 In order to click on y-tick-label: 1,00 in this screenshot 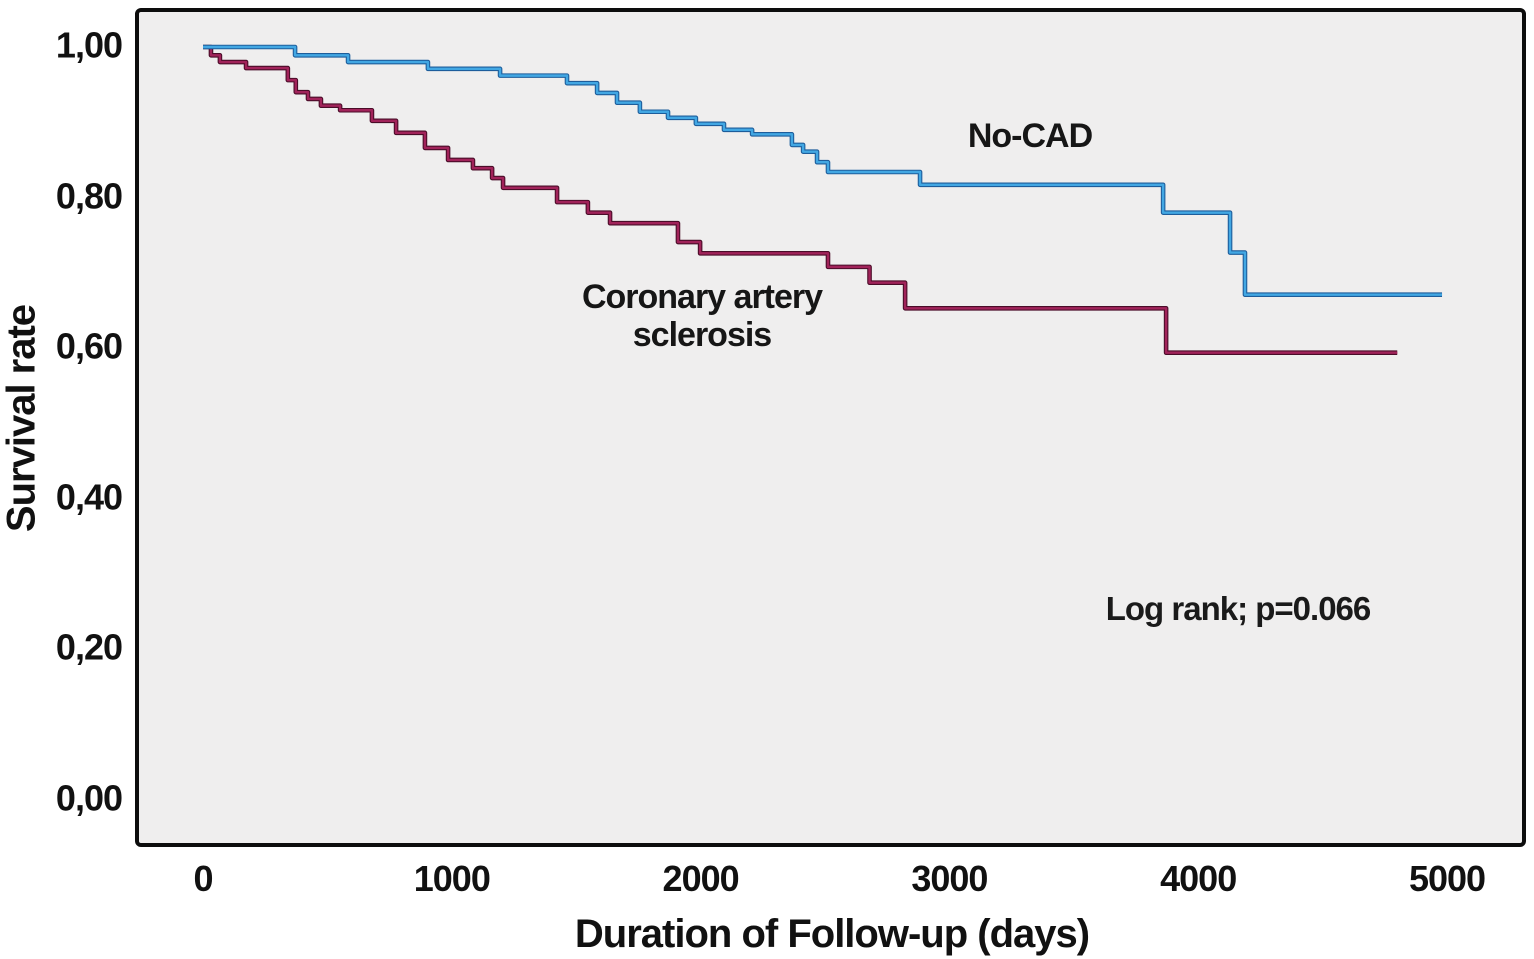, I will do `click(89, 45)`.